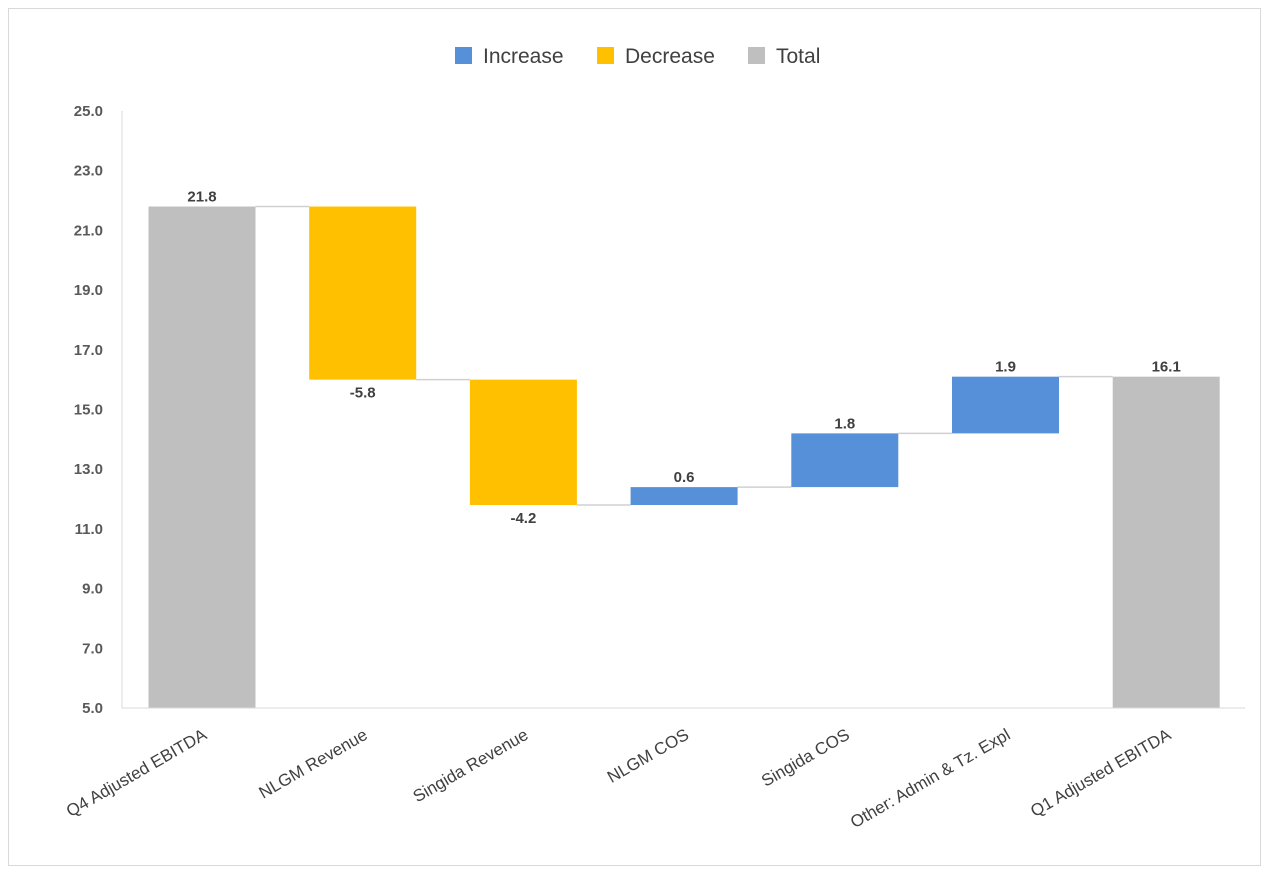 This screenshot has width=1265, height=870. I want to click on legend-swatch-decrease, so click(605, 55).